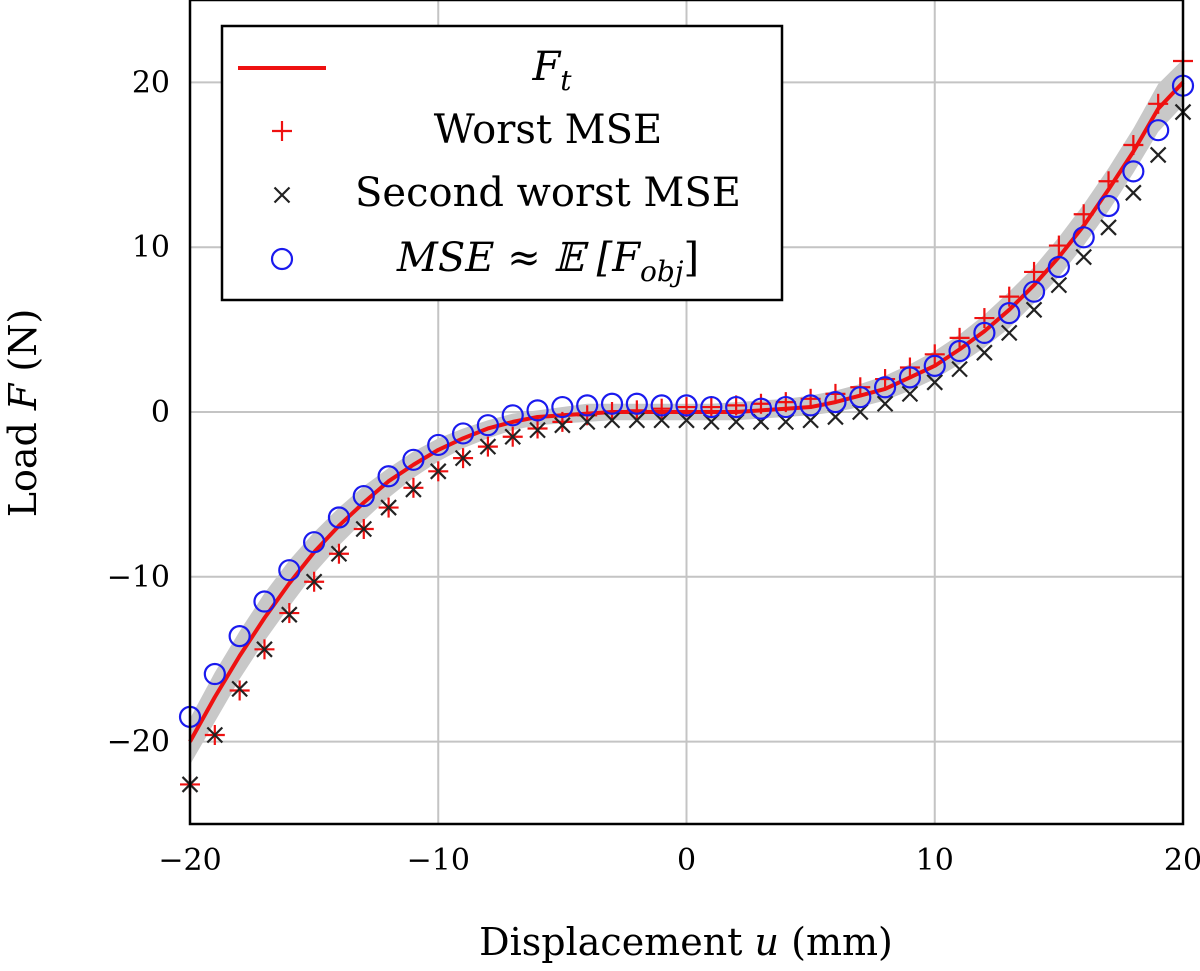 The width and height of the screenshot is (1200, 971). Describe the element at coordinates (548, 193) in the screenshot. I see `legend-label-second-worst: Second worst MSE` at that location.